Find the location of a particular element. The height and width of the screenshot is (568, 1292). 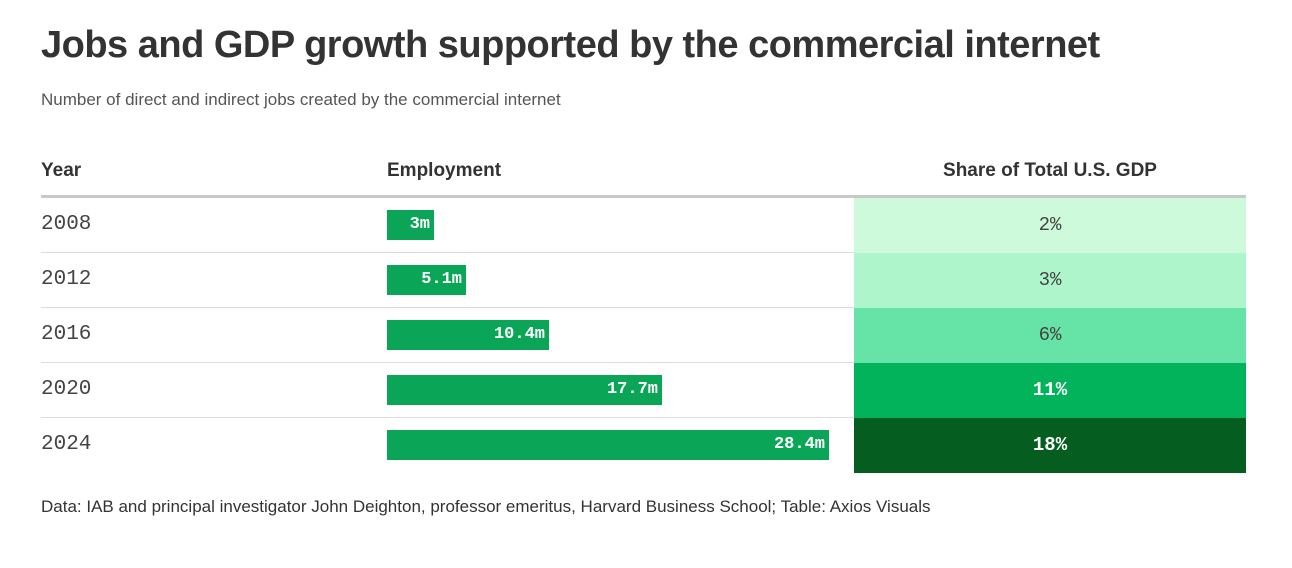

table-row: 2016 10.4m 6% is located at coordinates (643, 335).